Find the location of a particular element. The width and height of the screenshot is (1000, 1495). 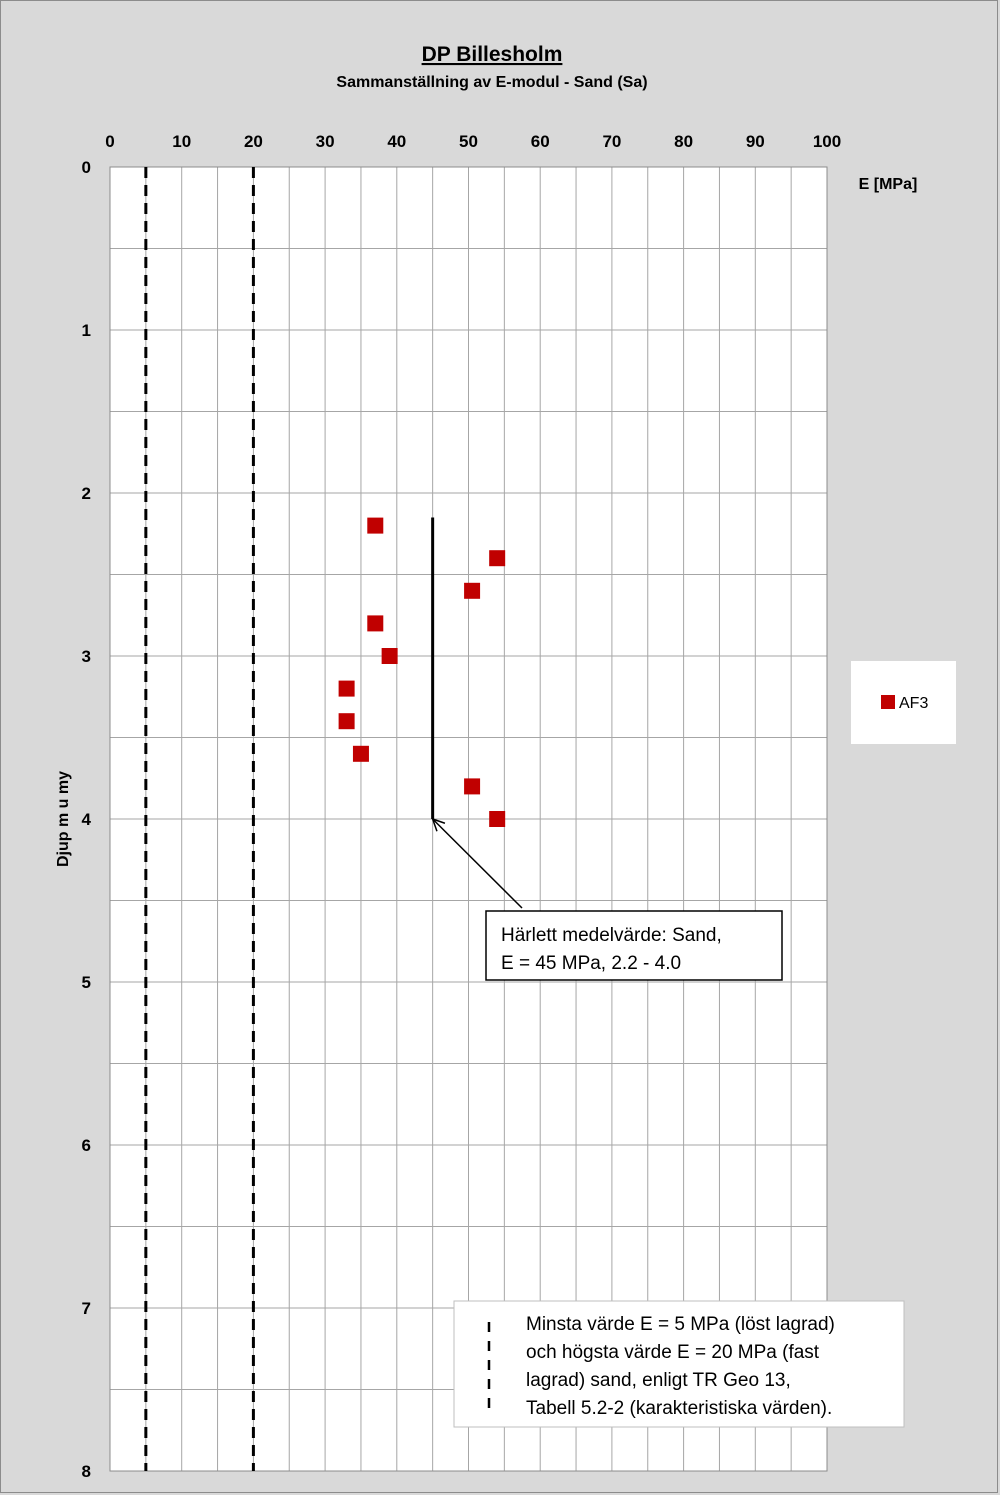

reference-line-4: Tabell 5.2-2 (karakteristiska värden). is located at coordinates (679, 1408).